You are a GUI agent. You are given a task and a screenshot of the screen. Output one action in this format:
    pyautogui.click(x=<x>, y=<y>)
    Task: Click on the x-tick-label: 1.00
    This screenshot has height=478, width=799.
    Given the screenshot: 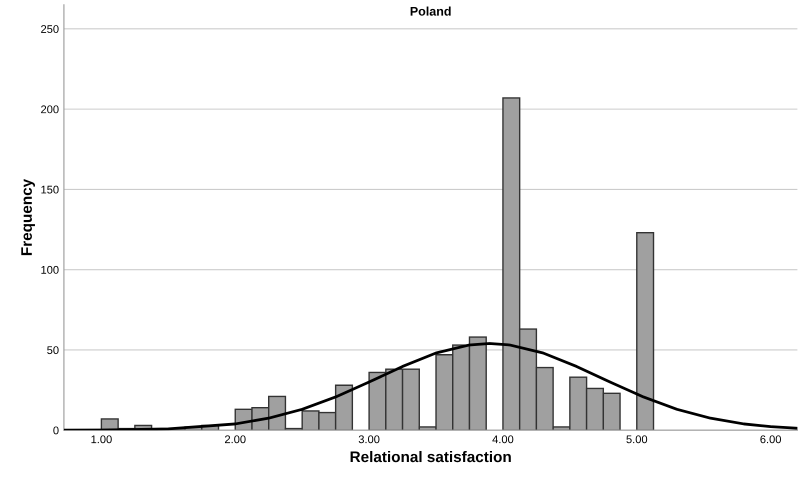 What is the action you would take?
    pyautogui.click(x=101, y=439)
    